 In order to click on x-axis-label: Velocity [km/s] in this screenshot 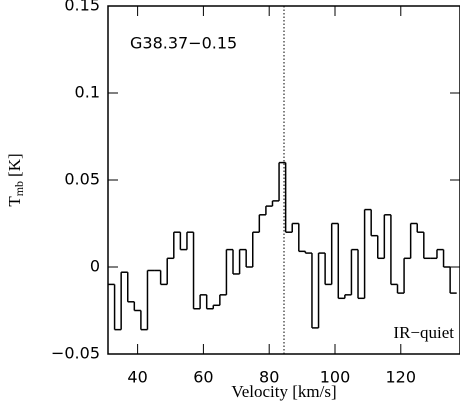, I will do `click(283, 391)`.